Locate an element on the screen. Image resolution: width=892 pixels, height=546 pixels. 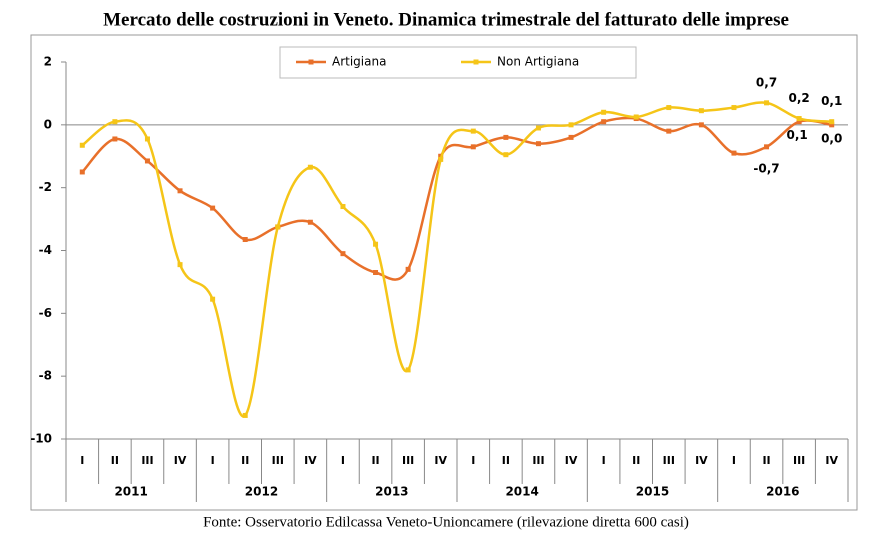
year-label: 2016 is located at coordinates (782, 492).